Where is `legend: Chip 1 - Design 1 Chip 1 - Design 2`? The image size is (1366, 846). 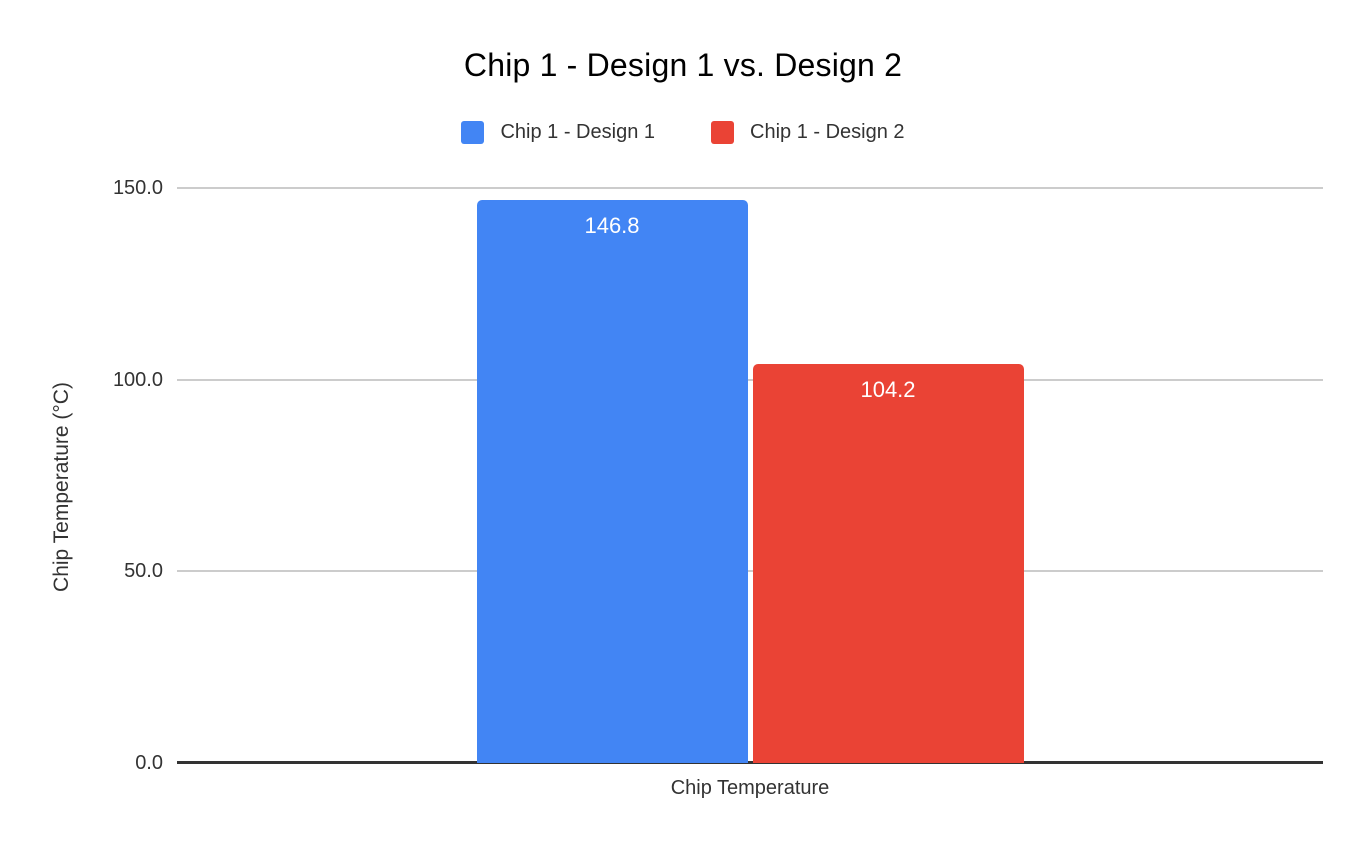 legend: Chip 1 - Design 1 Chip 1 - Design 2 is located at coordinates (683, 132).